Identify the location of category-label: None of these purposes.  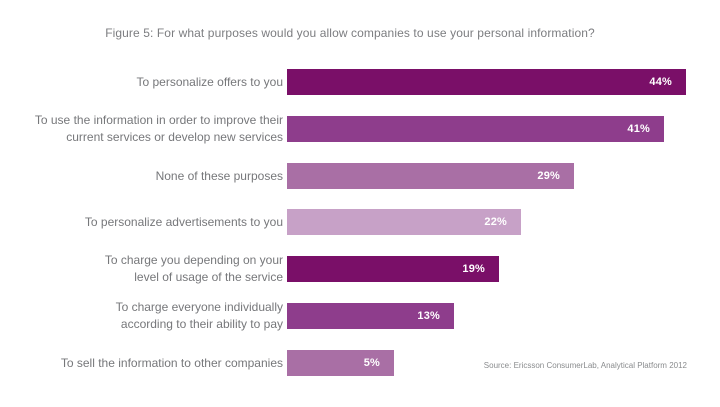
(219, 175).